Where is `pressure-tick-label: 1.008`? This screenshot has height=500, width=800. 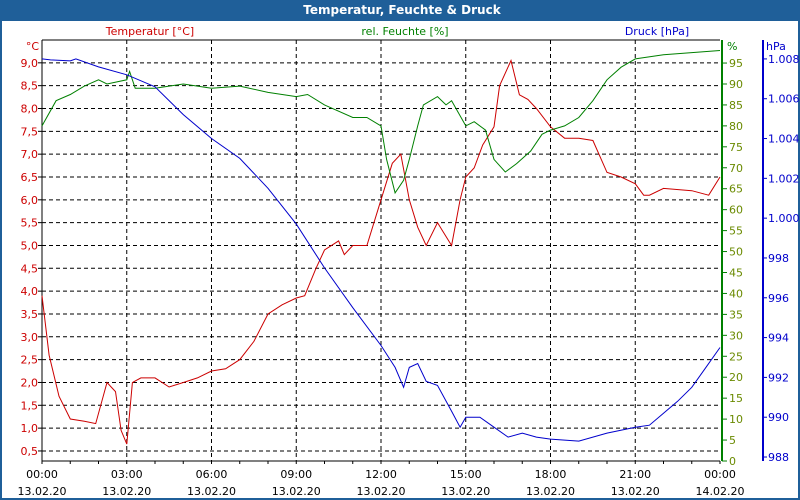
pressure-tick-label: 1.008 is located at coordinates (784, 59).